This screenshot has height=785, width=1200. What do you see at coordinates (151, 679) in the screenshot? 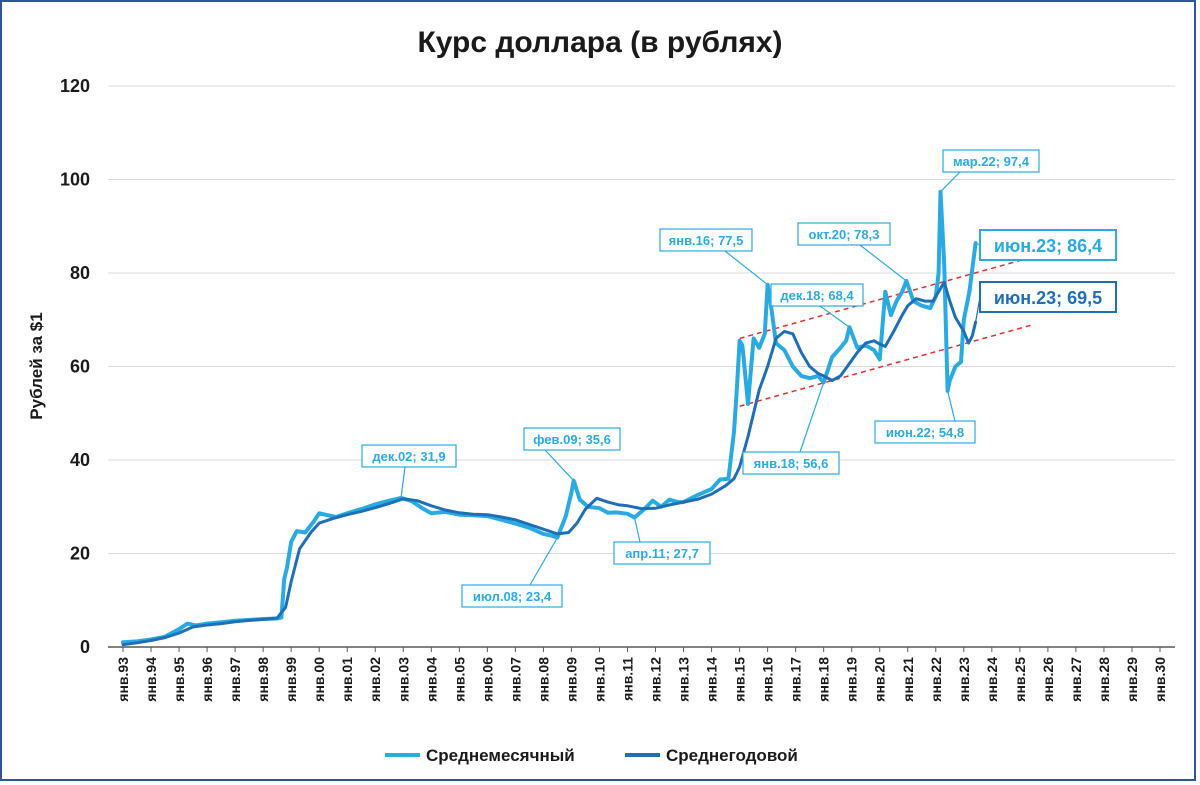
I see `x-tick-label: янв.94` at bounding box center [151, 679].